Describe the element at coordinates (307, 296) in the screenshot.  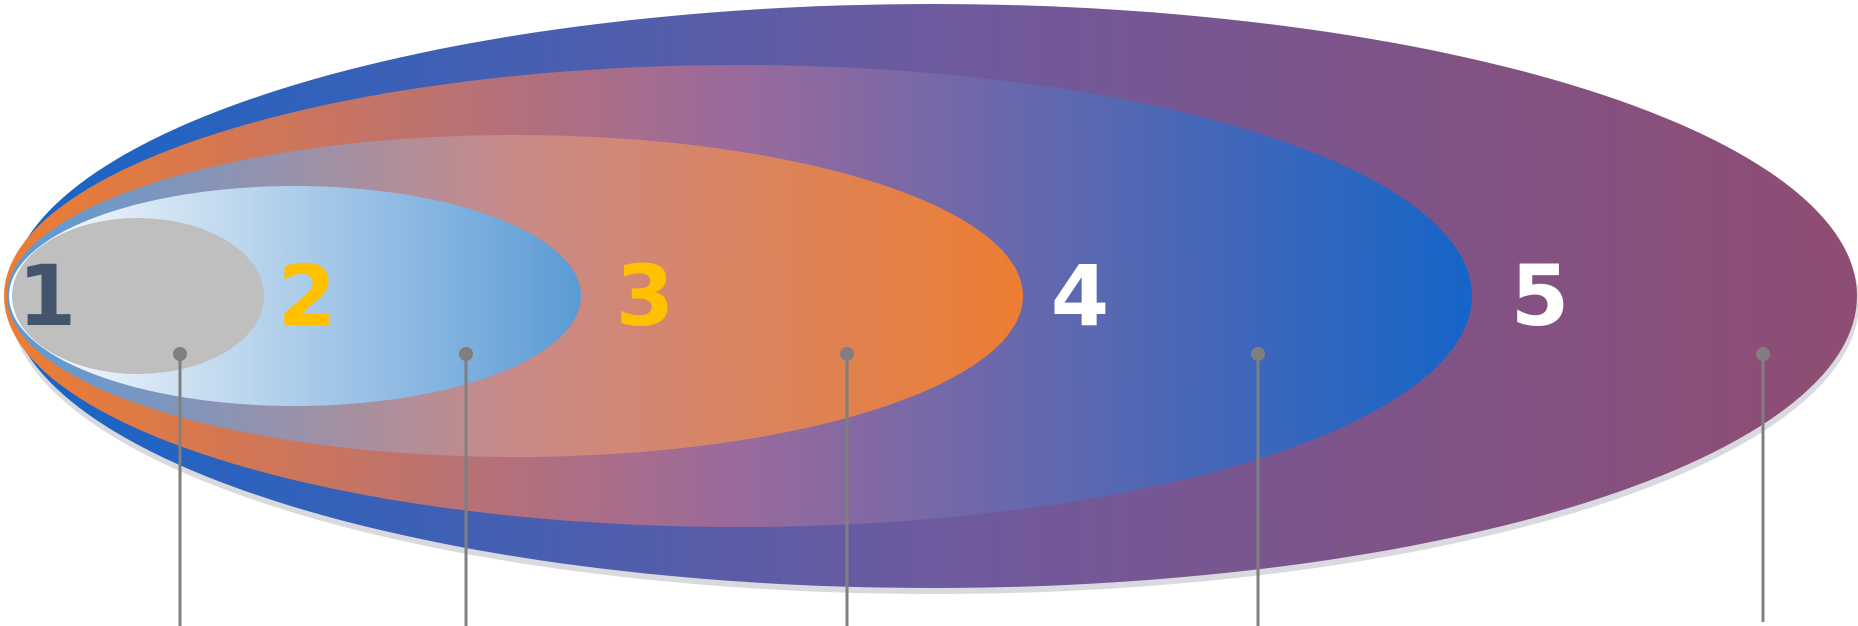
I see `level-2-label: 2` at that location.